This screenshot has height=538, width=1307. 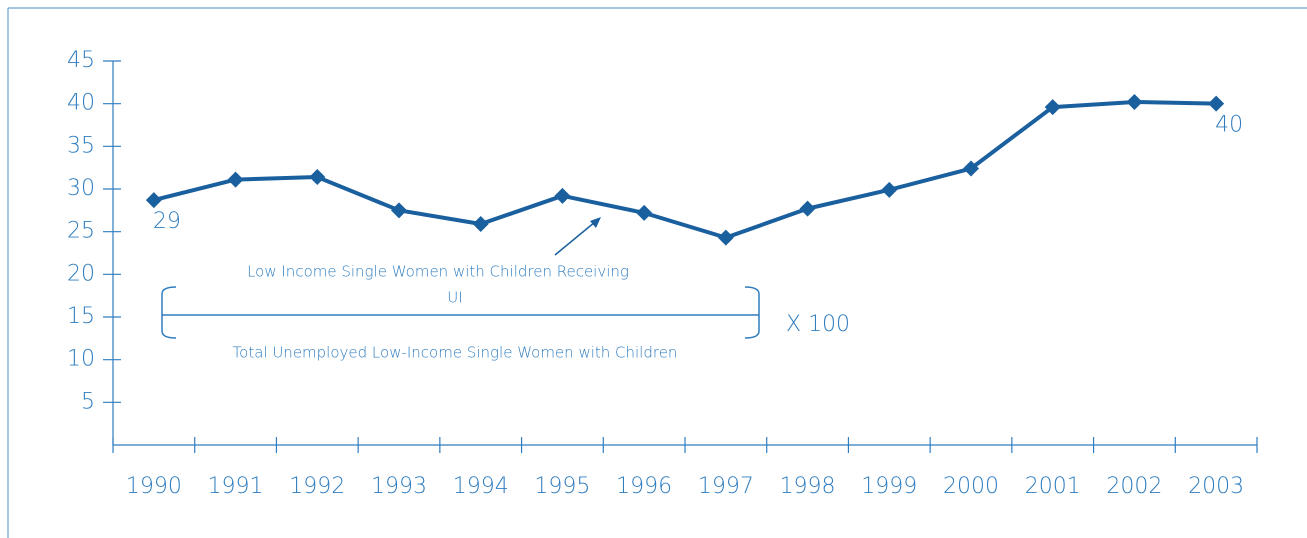 I want to click on data-label: 29, so click(x=167, y=221).